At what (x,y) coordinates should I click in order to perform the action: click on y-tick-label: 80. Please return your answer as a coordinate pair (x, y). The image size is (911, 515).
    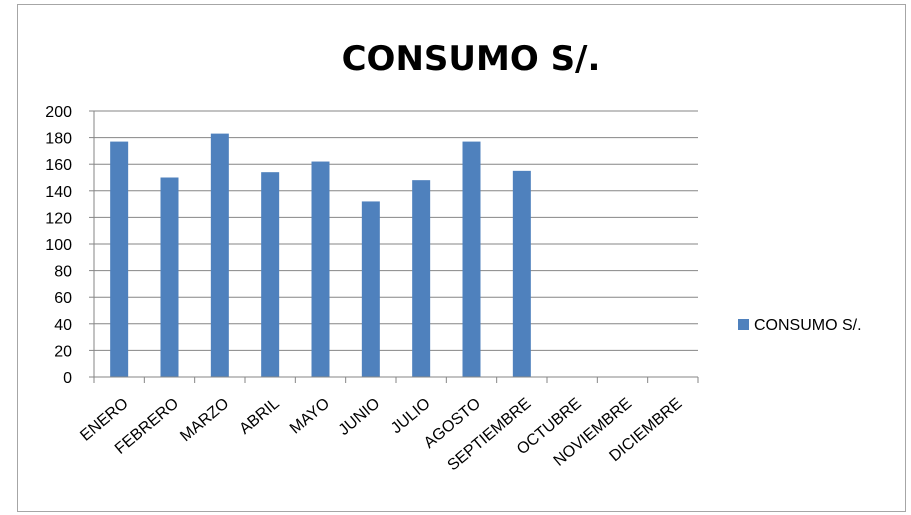
    Looking at the image, I should click on (63, 272).